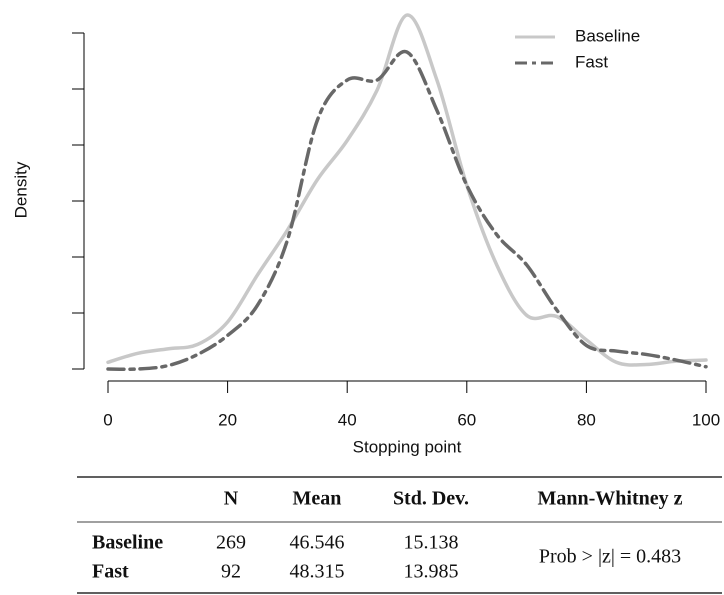  I want to click on x-tick-label: 60, so click(466, 419).